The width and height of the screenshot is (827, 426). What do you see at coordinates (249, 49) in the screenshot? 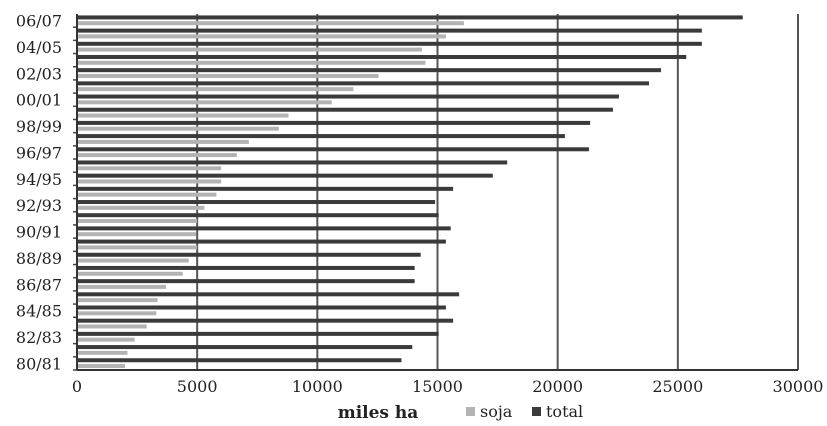
I see `bar-soja-04/05` at bounding box center [249, 49].